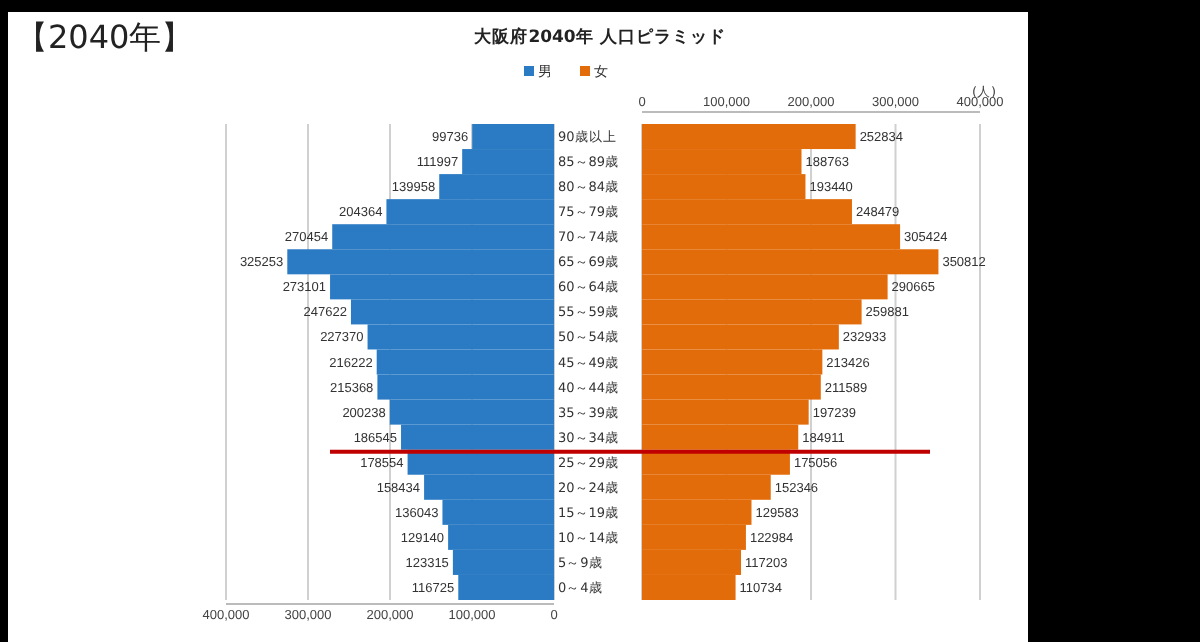  I want to click on text: 【2040年】, so click(105, 37).